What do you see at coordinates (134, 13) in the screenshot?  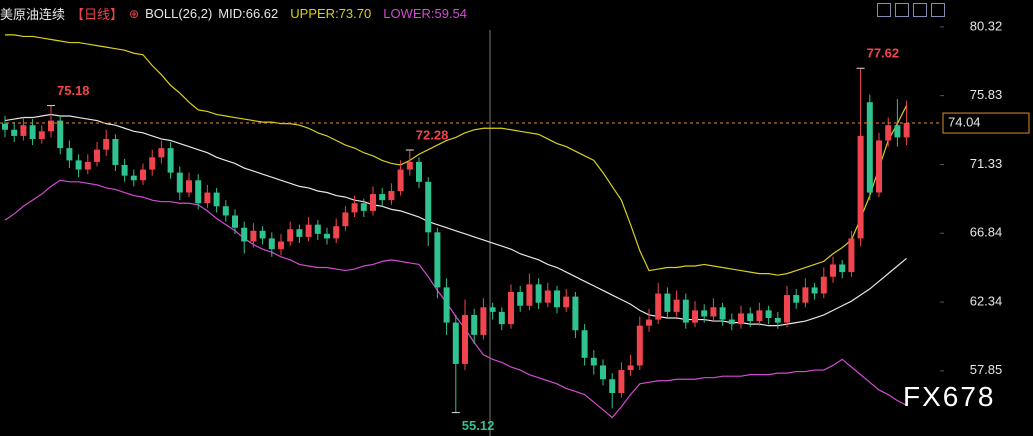 I see `period-icon: ⊕` at bounding box center [134, 13].